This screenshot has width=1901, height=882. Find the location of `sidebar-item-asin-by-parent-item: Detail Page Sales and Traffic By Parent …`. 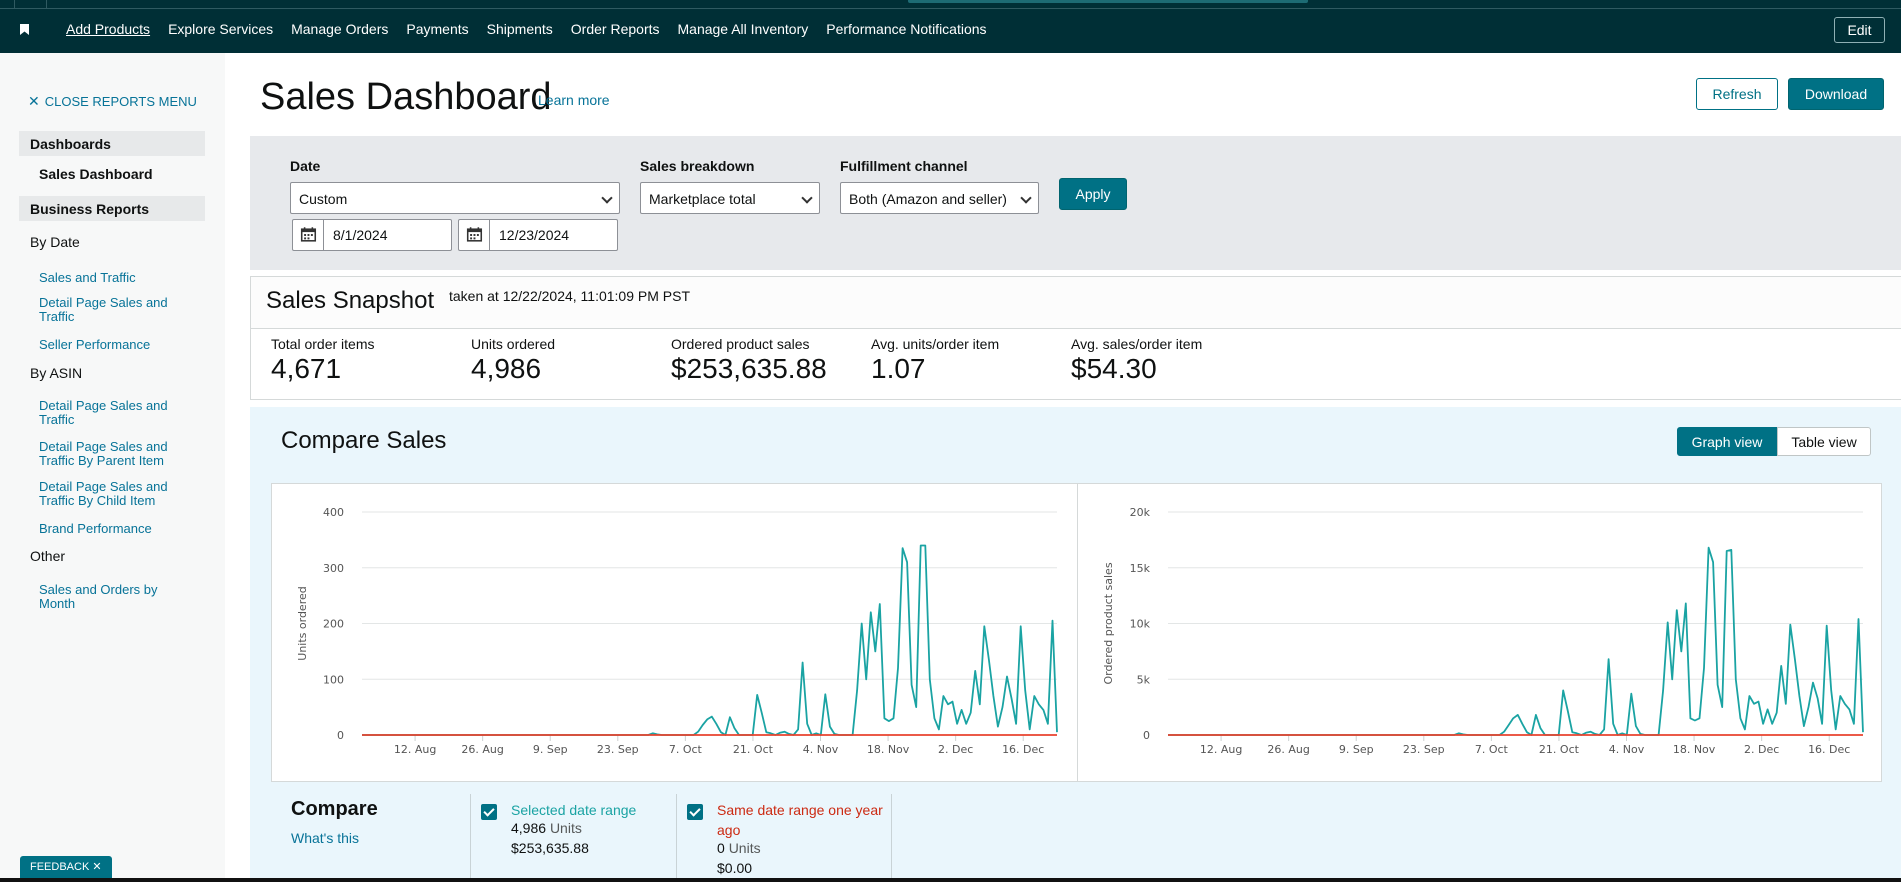

sidebar-item-asin-by-parent-item: Detail Page Sales and Traffic By Parent … is located at coordinates (103, 453).